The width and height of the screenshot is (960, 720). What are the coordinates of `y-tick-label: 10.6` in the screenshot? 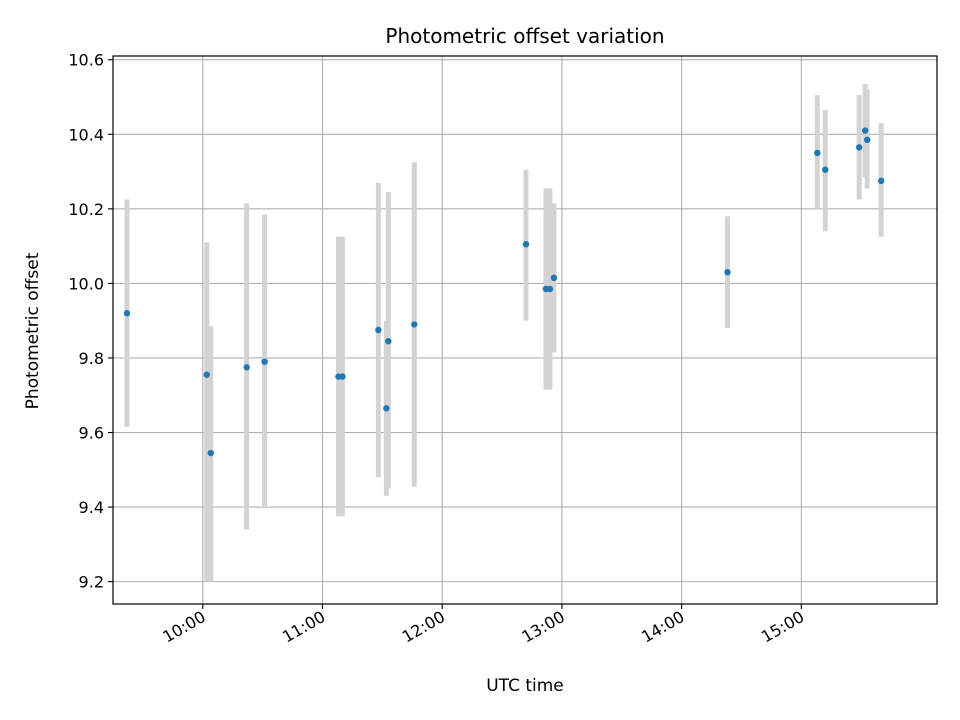 It's located at (86, 60).